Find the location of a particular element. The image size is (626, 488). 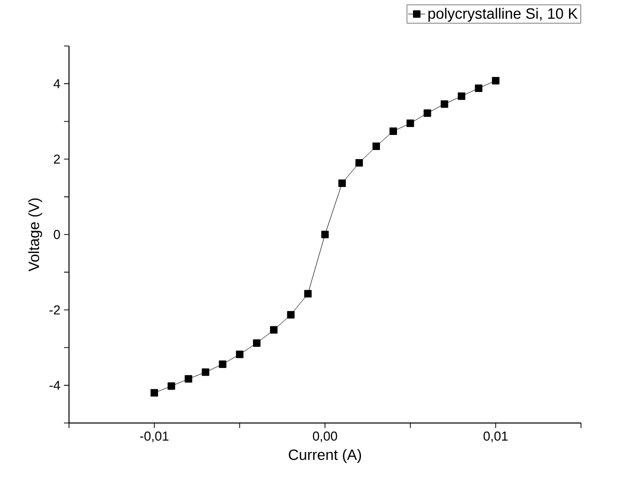

y-tick-label: 2 is located at coordinates (57, 159).